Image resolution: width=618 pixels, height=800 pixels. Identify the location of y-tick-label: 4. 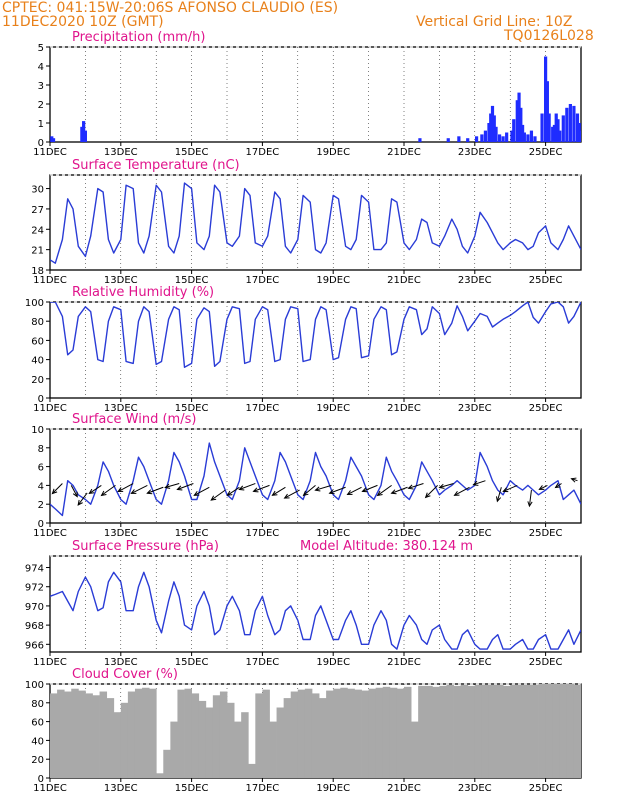
(41, 486).